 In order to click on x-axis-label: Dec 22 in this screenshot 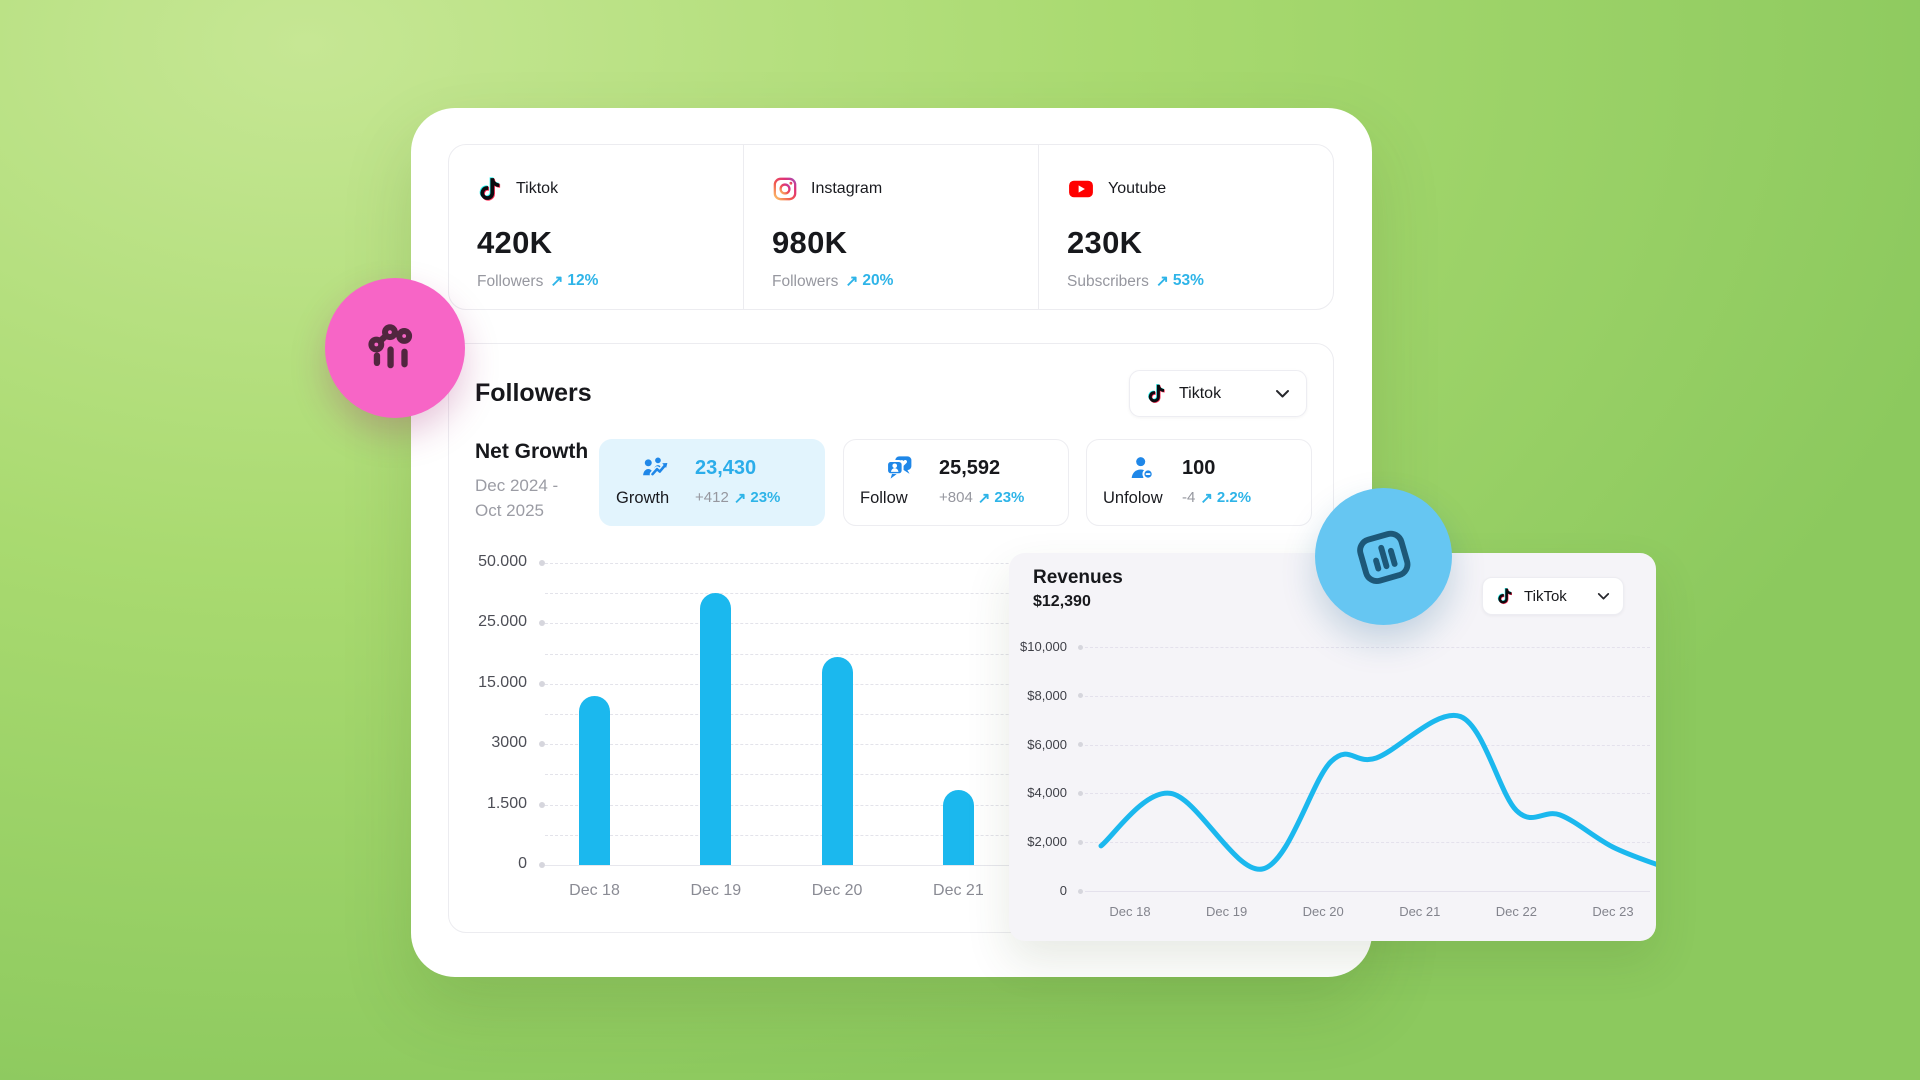, I will do `click(1516, 911)`.